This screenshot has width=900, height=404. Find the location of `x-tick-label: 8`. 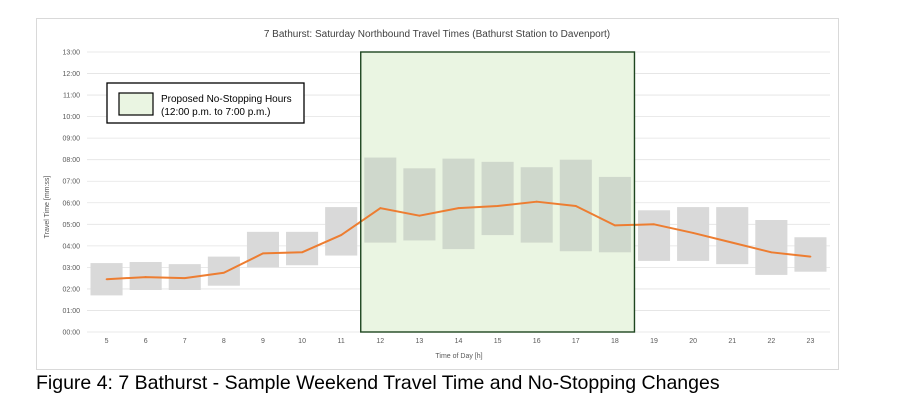

x-tick-label: 8 is located at coordinates (224, 341).